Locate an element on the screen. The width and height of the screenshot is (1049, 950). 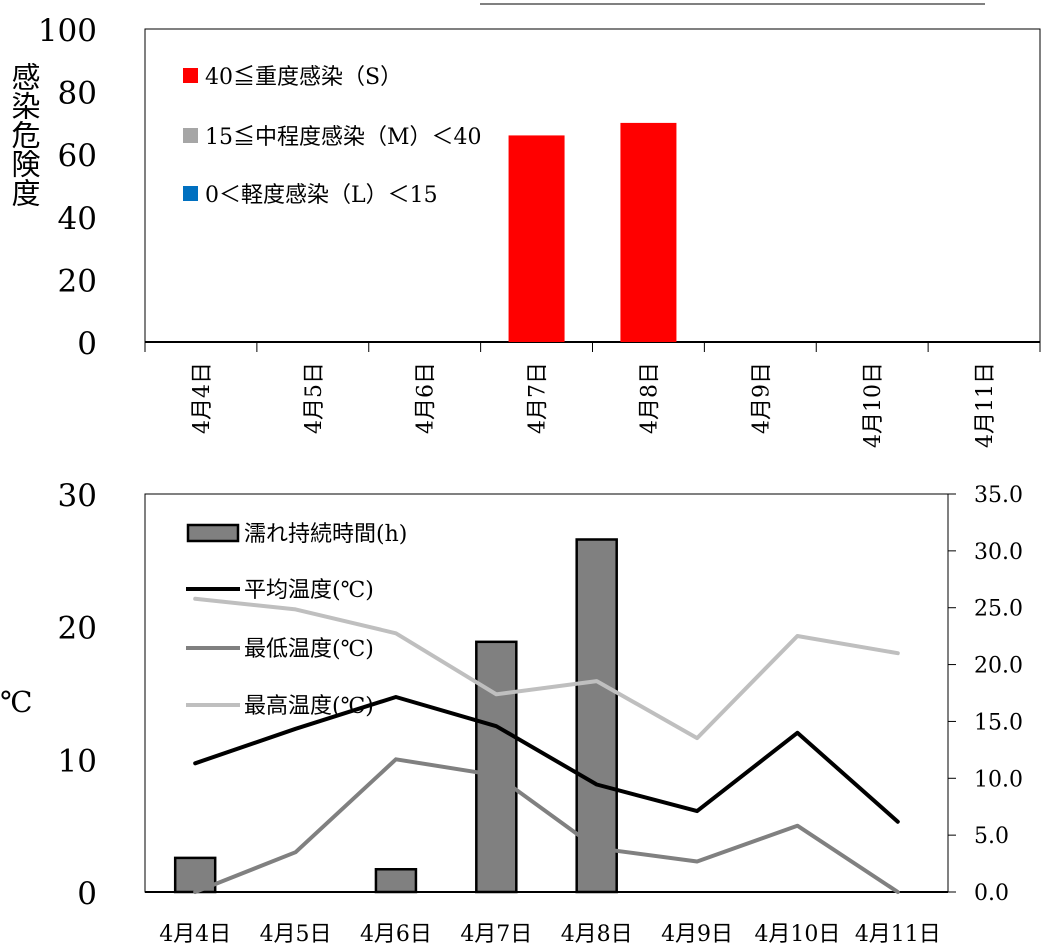
min-temp-line is located at coordinates (546, 825).